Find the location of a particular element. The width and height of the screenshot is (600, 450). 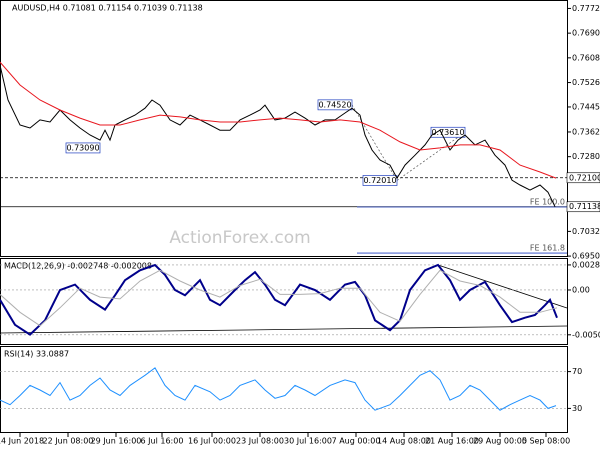

x-tick-label: 30 Jul 16:00 is located at coordinates (308, 441).